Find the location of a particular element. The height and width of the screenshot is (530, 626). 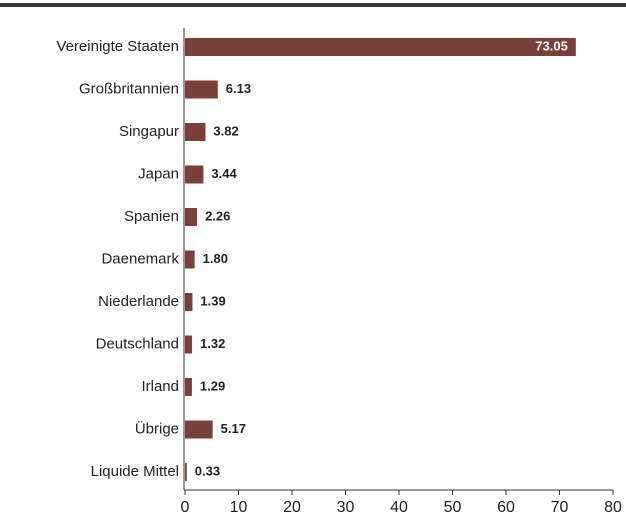

x-tick-label: 80 is located at coordinates (613, 507).